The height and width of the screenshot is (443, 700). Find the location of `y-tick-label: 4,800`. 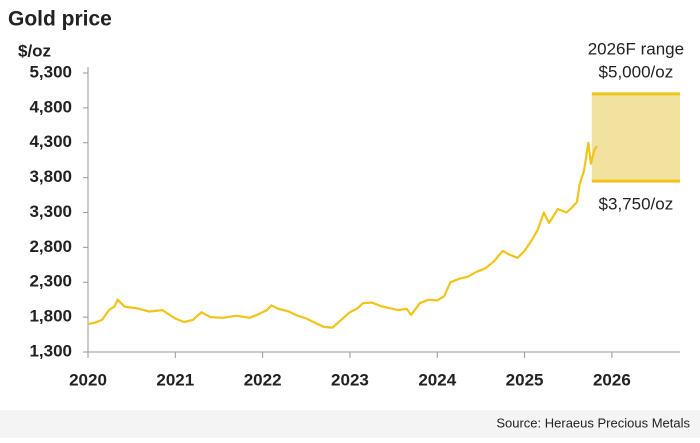

y-tick-label: 4,800 is located at coordinates (50, 106).